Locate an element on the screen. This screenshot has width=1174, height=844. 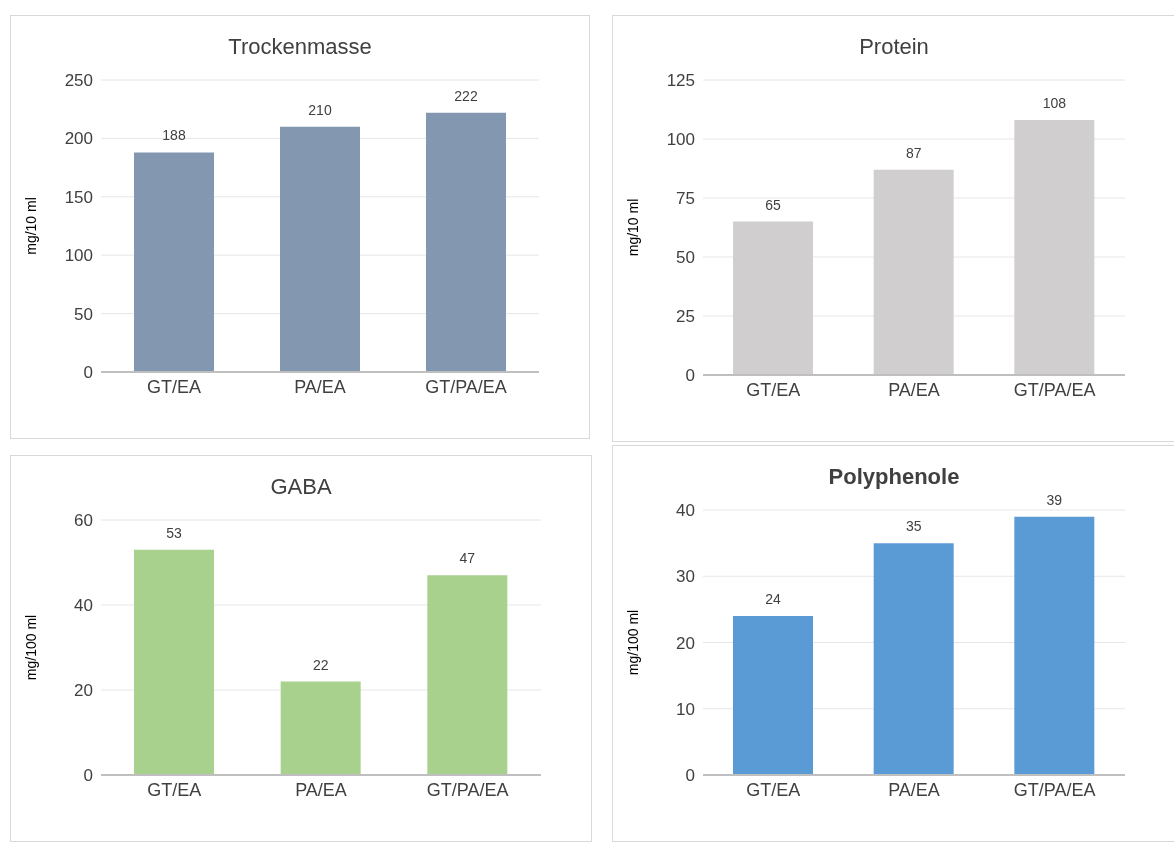
data-label: 188 is located at coordinates (174, 135).